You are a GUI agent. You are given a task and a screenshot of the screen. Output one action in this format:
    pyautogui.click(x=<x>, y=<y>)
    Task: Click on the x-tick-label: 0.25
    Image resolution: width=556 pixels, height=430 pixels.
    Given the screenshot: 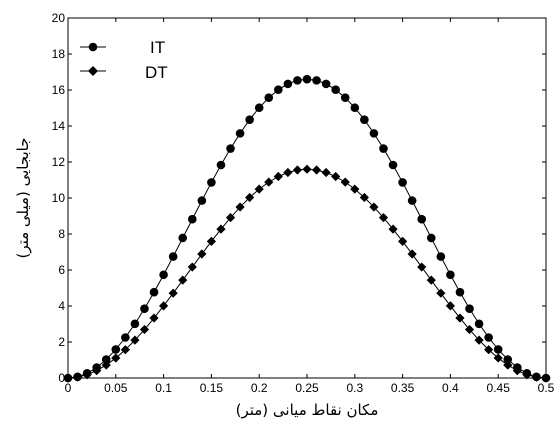 What is the action you would take?
    pyautogui.click(x=307, y=388)
    